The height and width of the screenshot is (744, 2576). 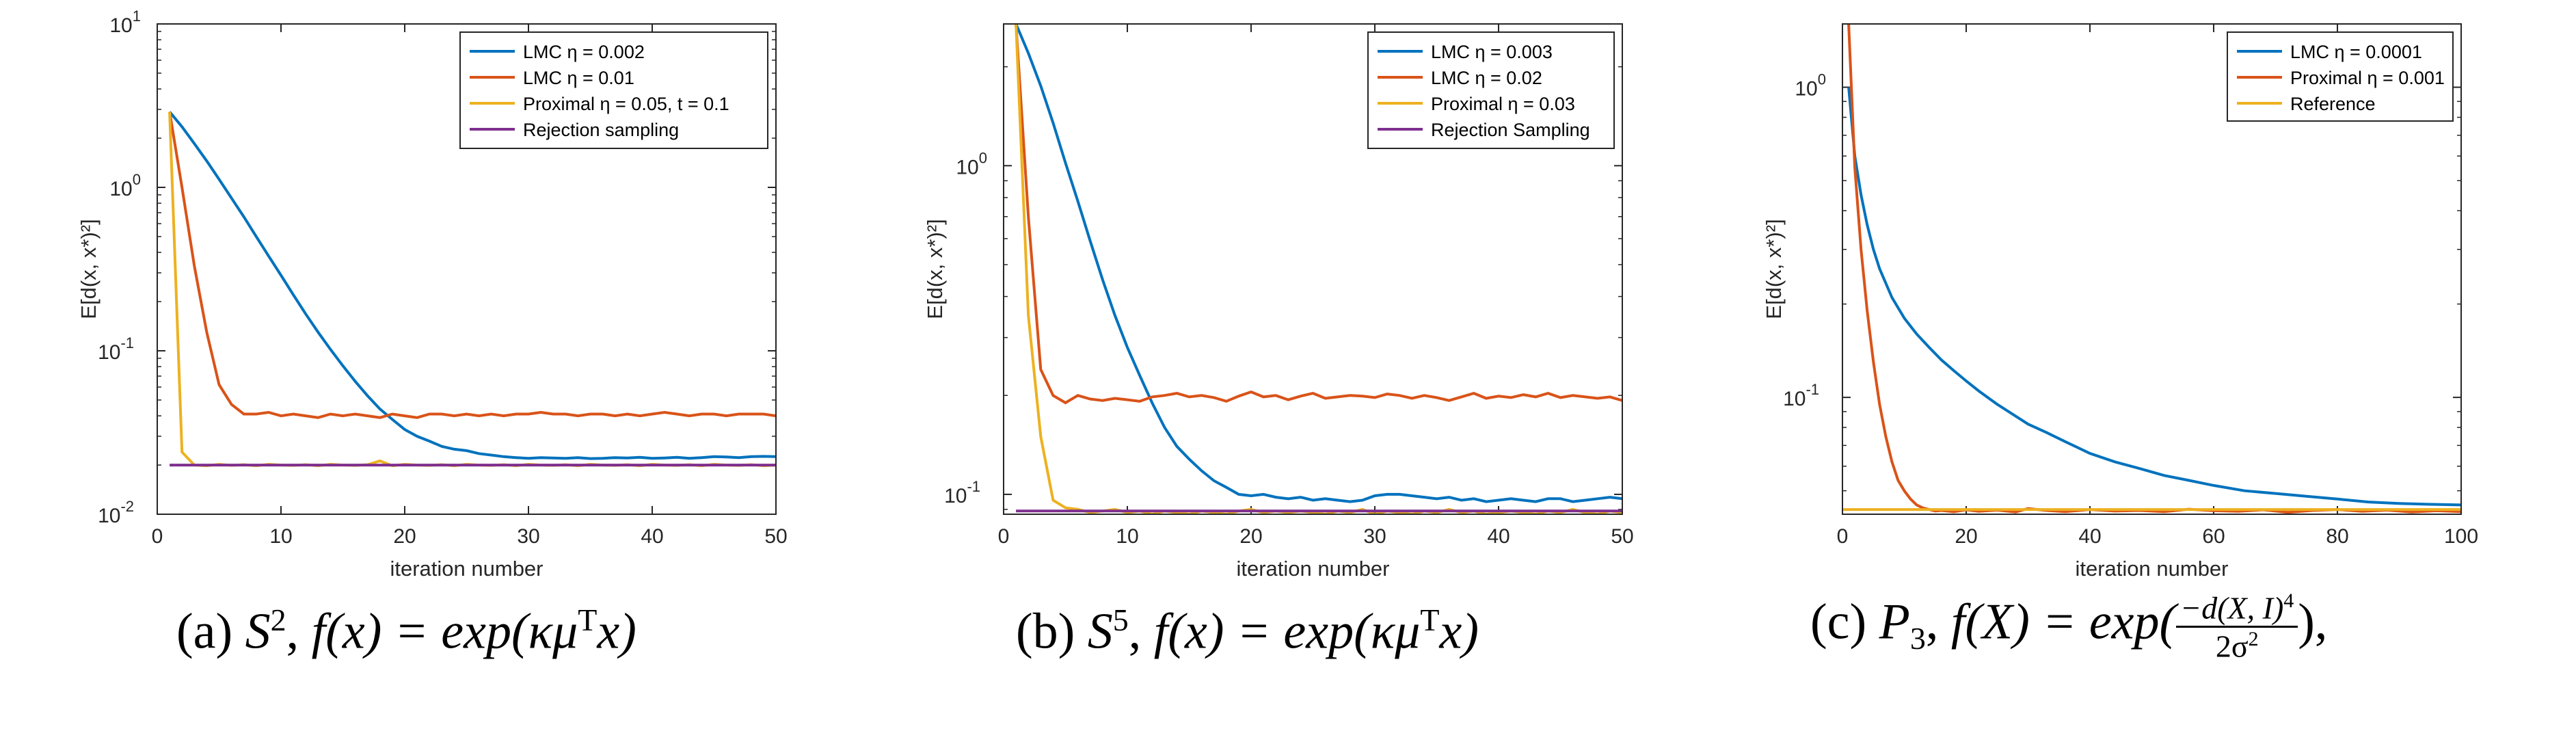 I want to click on legend-label: Rejection Sampling, so click(x=1510, y=130).